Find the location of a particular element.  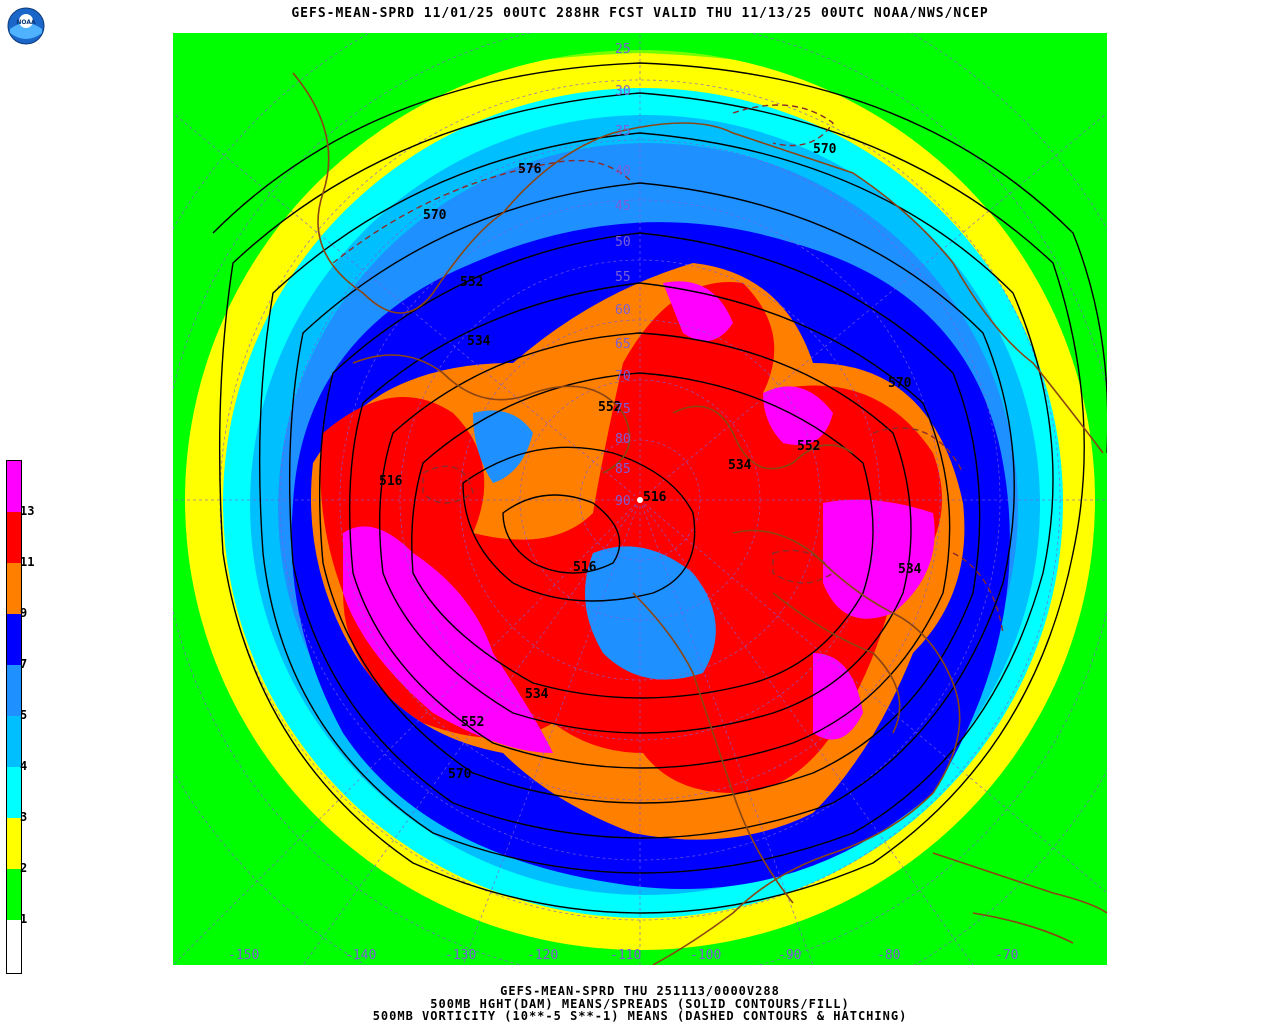

lat-label: 50 is located at coordinates (623, 242).